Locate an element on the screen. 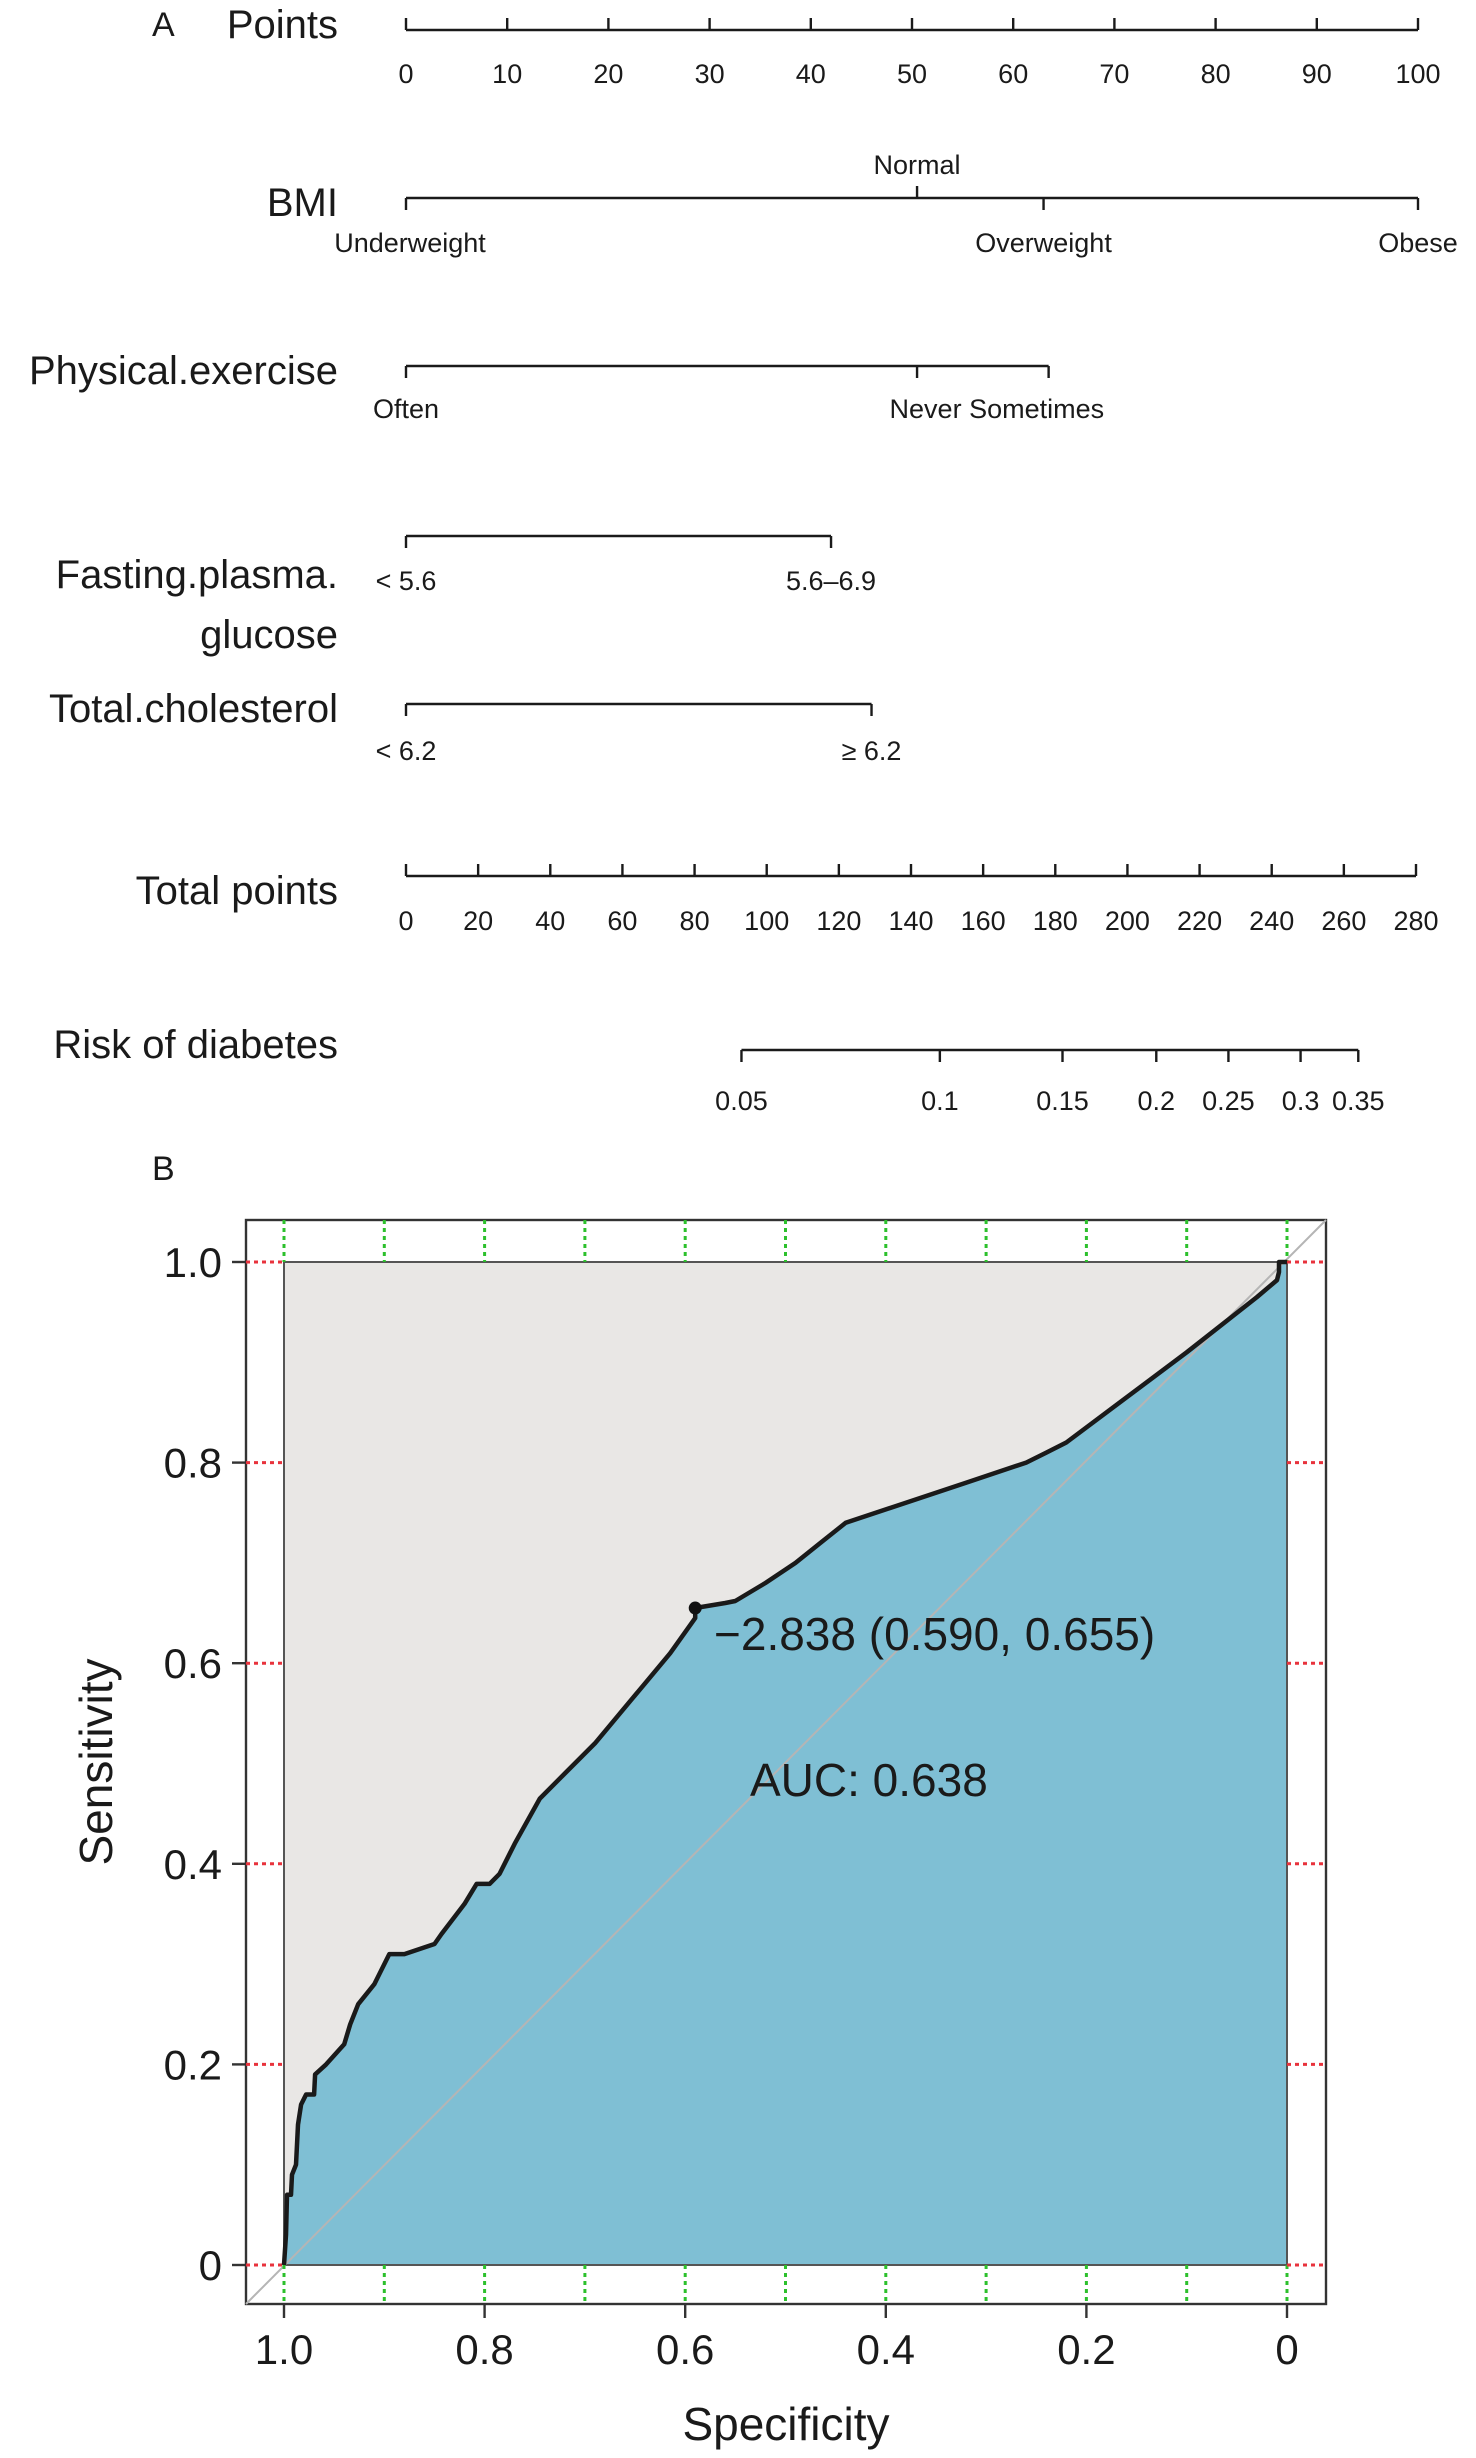 The height and width of the screenshot is (2458, 1476). total-points-tick-label: 0 is located at coordinates (405, 921).